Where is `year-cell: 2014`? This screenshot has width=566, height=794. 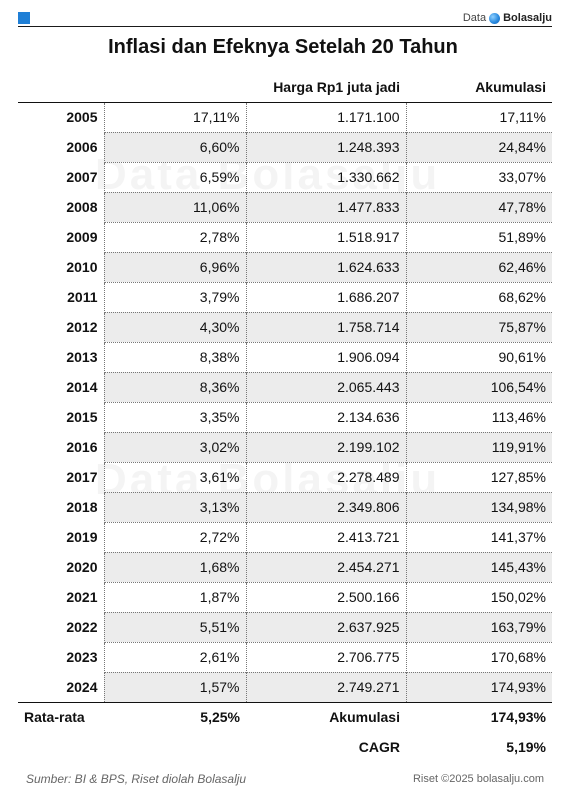 year-cell: 2014 is located at coordinates (82, 387).